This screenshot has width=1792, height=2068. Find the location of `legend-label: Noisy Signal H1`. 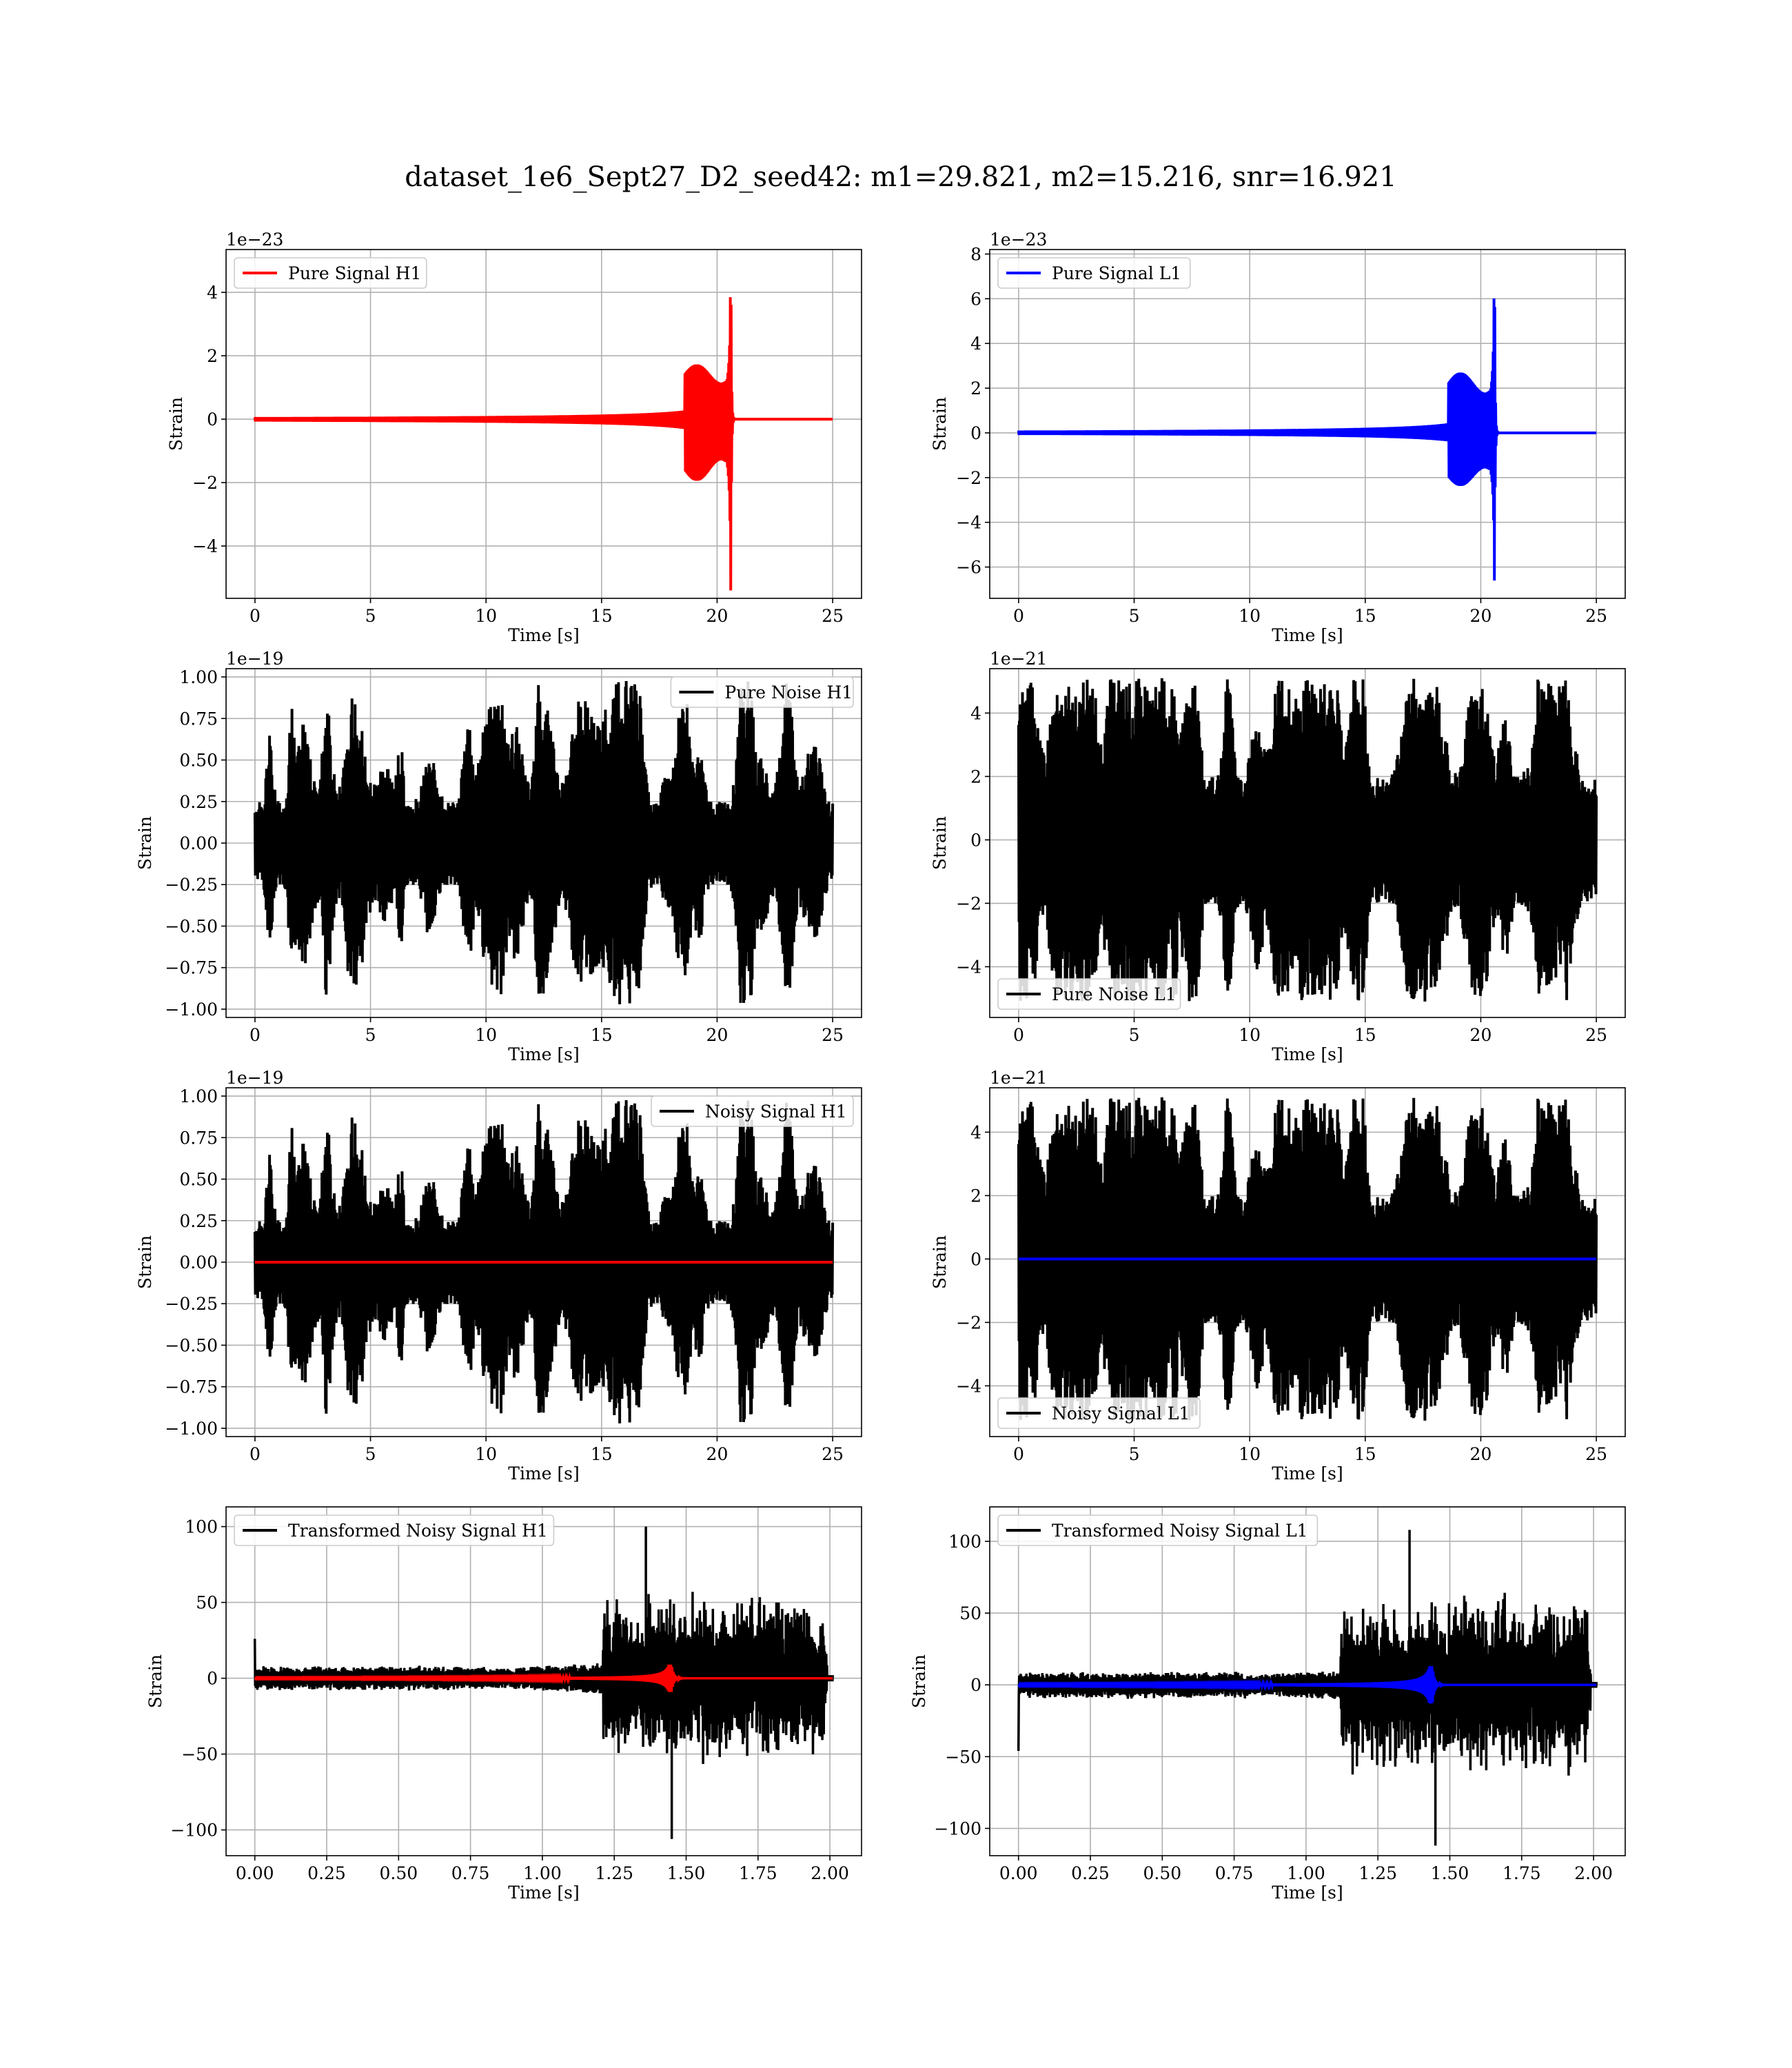

legend-label: Noisy Signal H1 is located at coordinates (776, 1112).